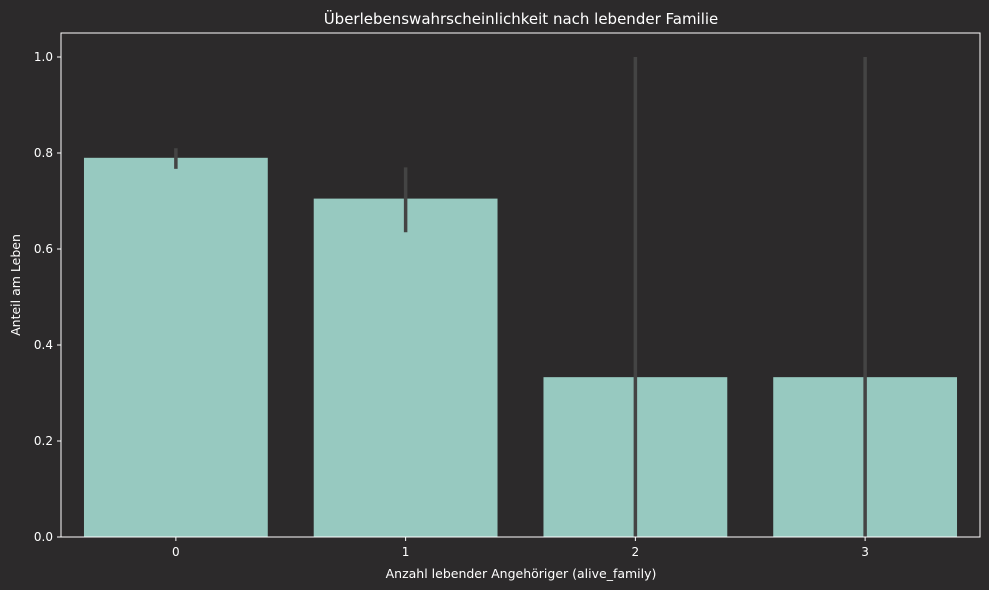  What do you see at coordinates (176, 552) in the screenshot?
I see `x-tick-label-0: 0` at bounding box center [176, 552].